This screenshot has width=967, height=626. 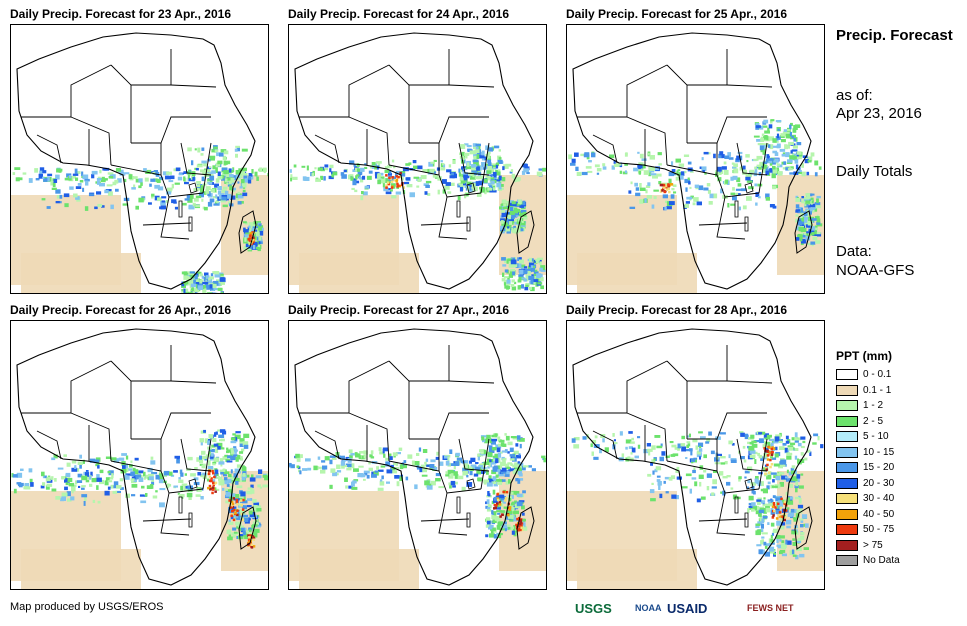 I want to click on data-source: NOAA-GFS, so click(x=875, y=270).